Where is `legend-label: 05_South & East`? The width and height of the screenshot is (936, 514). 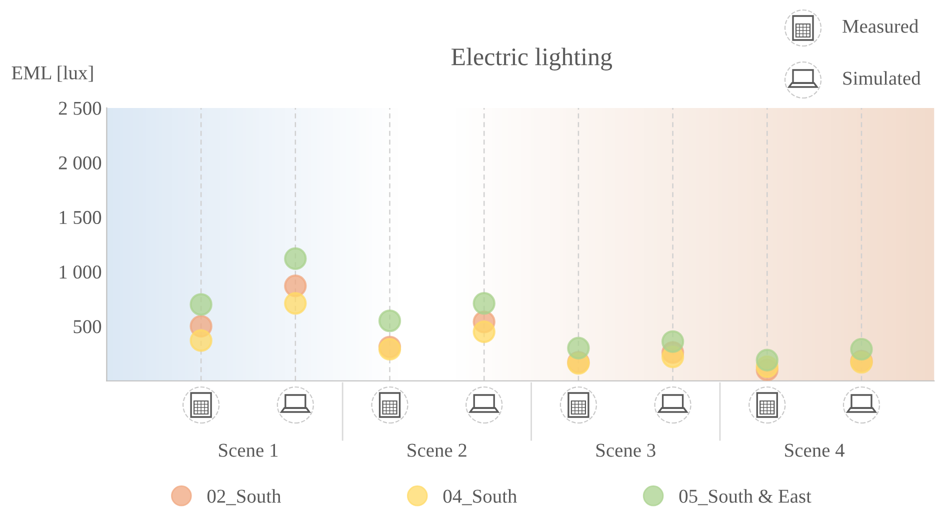 legend-label: 05_South & East is located at coordinates (745, 497).